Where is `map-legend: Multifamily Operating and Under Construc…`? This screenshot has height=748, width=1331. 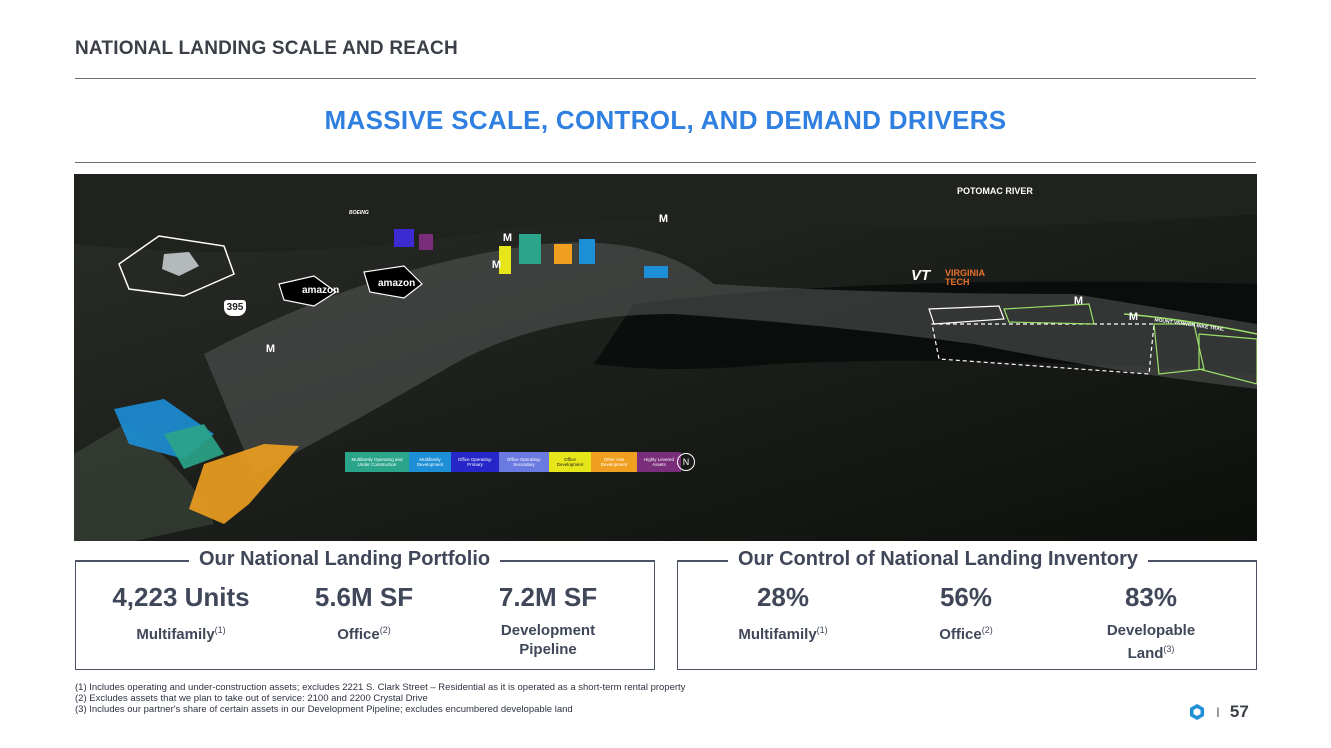
map-legend: Multifamily Operating and Under Construc… is located at coordinates (513, 462).